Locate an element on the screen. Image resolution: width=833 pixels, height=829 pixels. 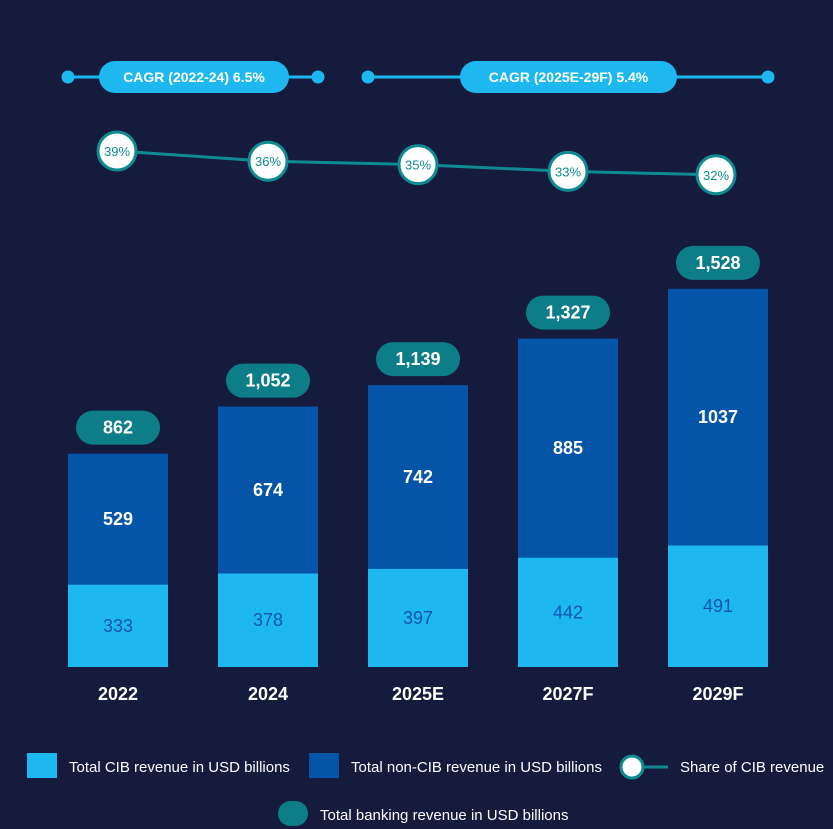
x-tick-2025E: 2025E is located at coordinates (418, 694).